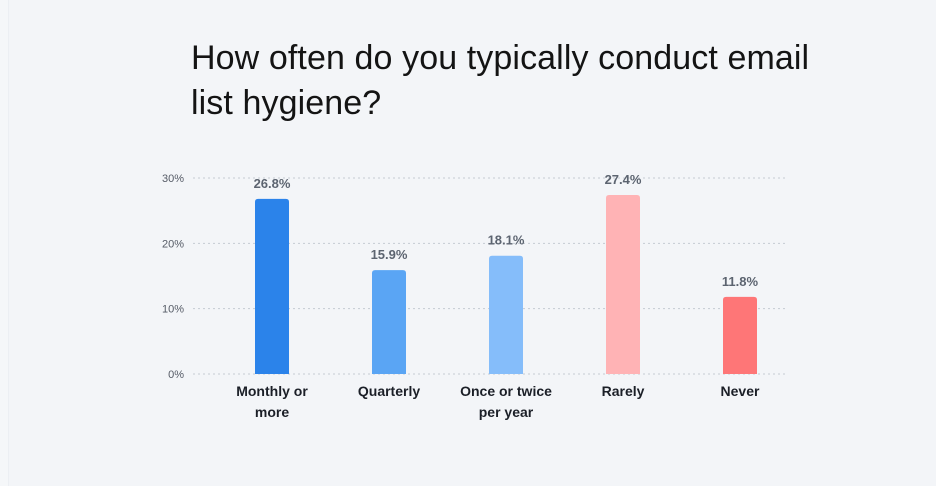 The height and width of the screenshot is (486, 936). I want to click on data-label: 11.8%, so click(740, 281).